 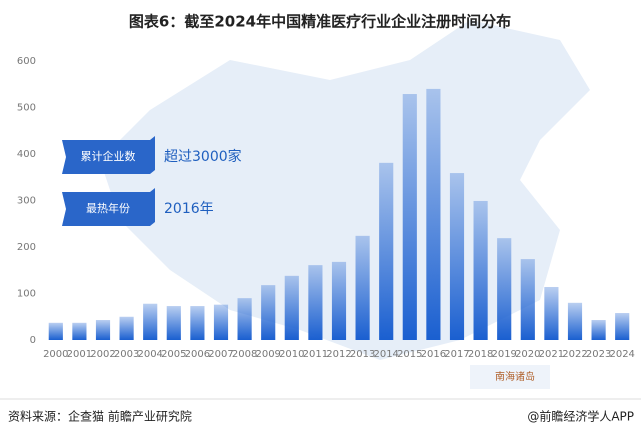 What do you see at coordinates (126, 354) in the screenshot?
I see `x-tick-label: 2003` at bounding box center [126, 354].